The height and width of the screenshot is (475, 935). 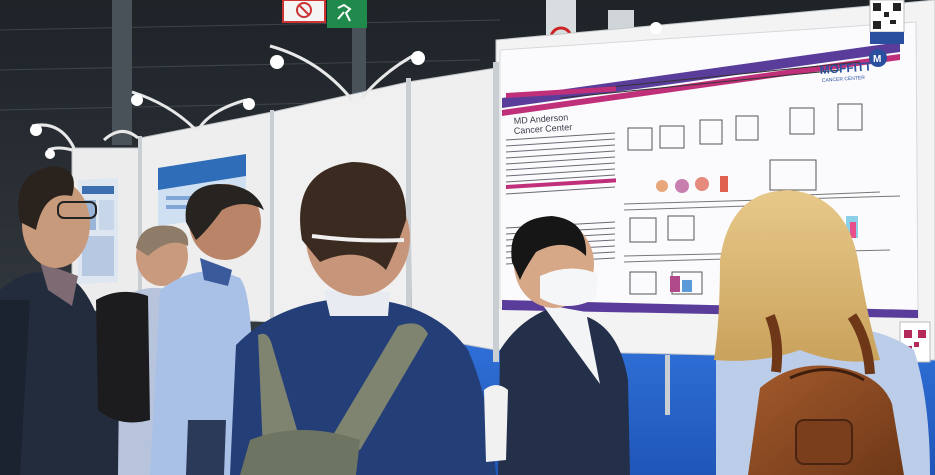 I want to click on poster-logo-right-sub: CANCER CENTER, so click(x=844, y=79).